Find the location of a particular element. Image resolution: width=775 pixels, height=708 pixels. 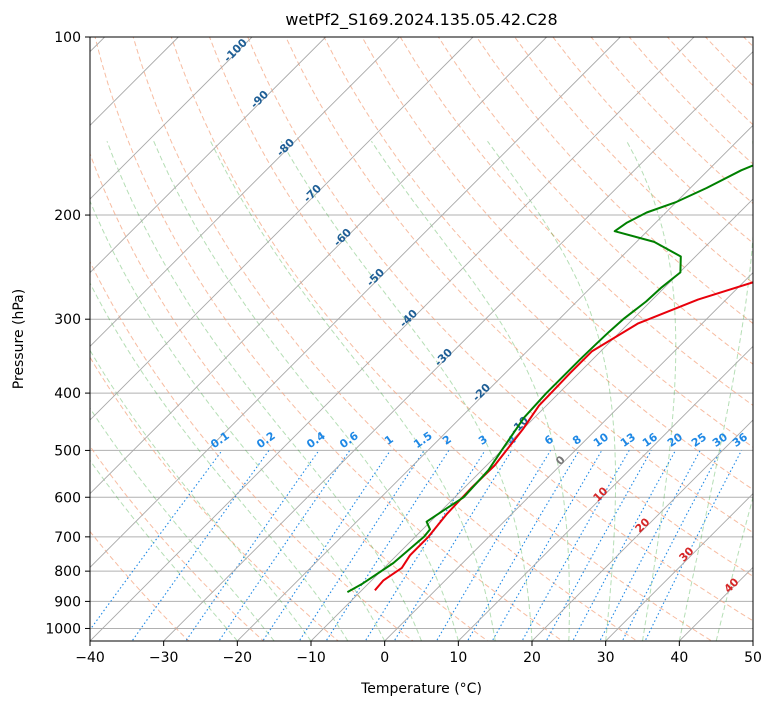

mixing-ratio-label: 2 is located at coordinates (447, 440).